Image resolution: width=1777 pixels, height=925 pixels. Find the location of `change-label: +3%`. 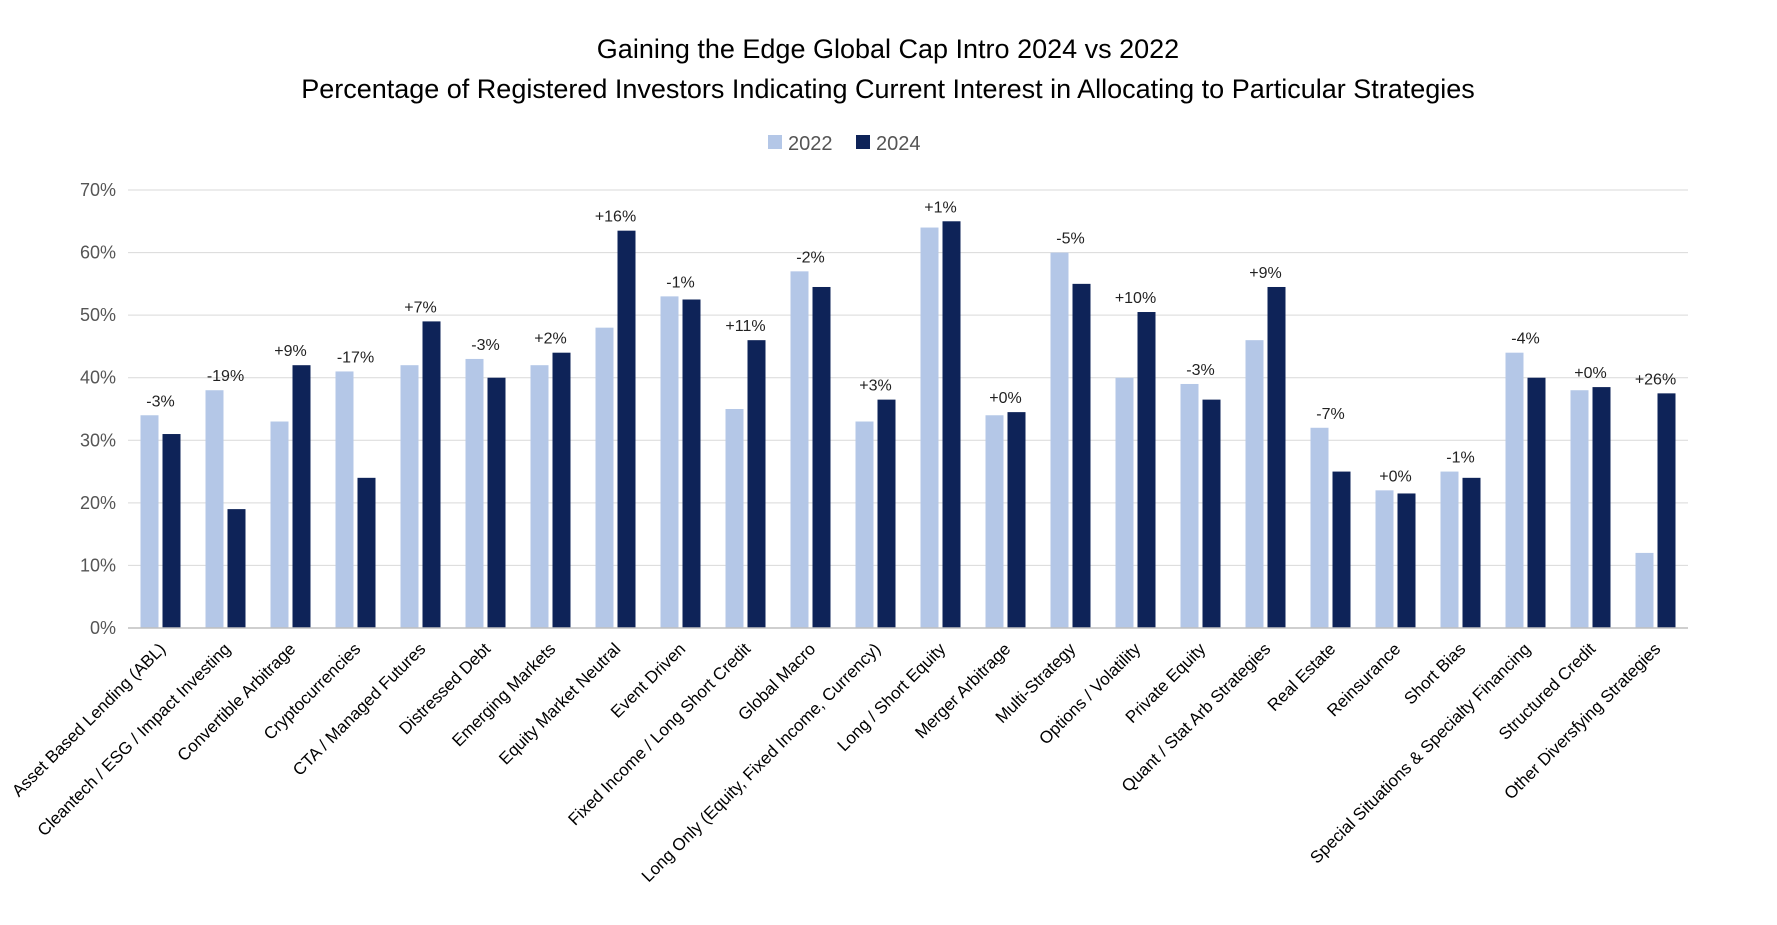

change-label: +3% is located at coordinates (875, 386).